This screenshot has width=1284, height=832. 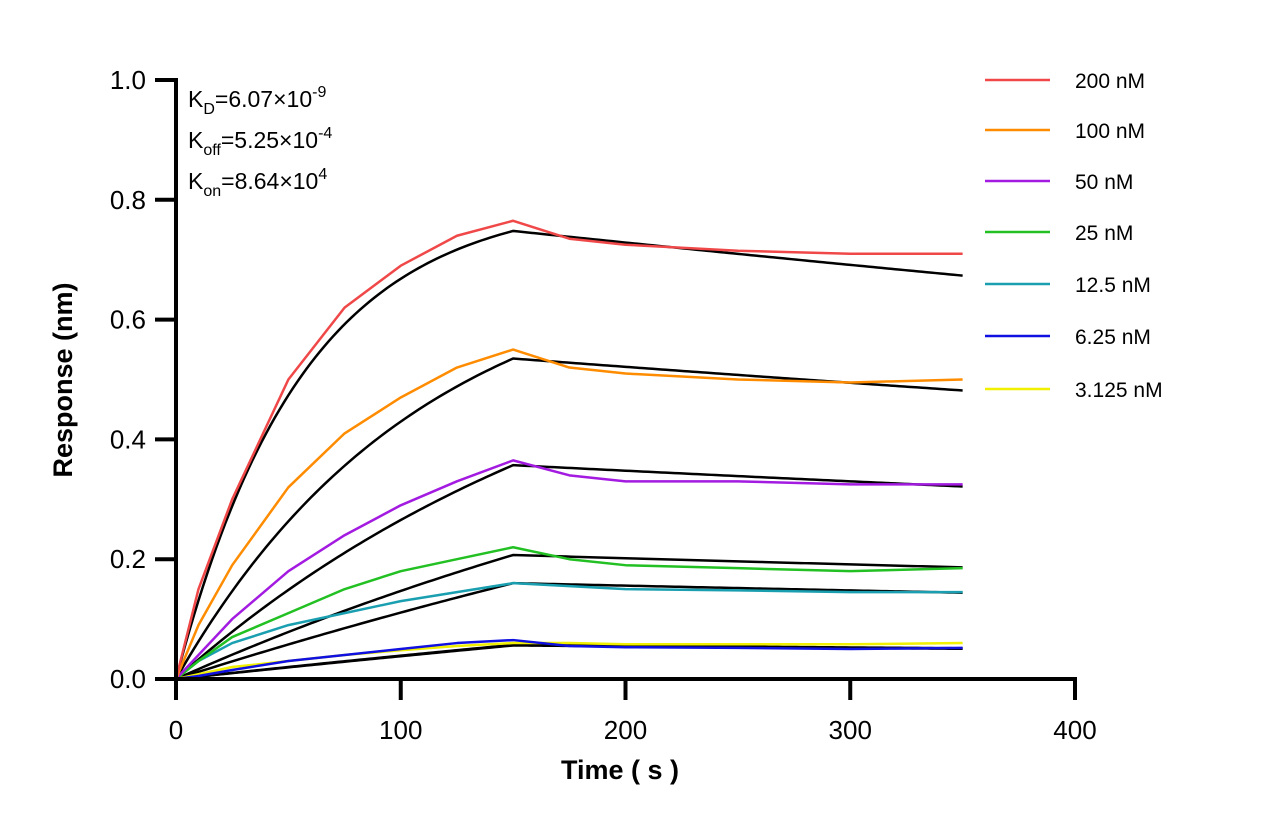 I want to click on y-tick-label: 0.6, so click(x=128, y=320).